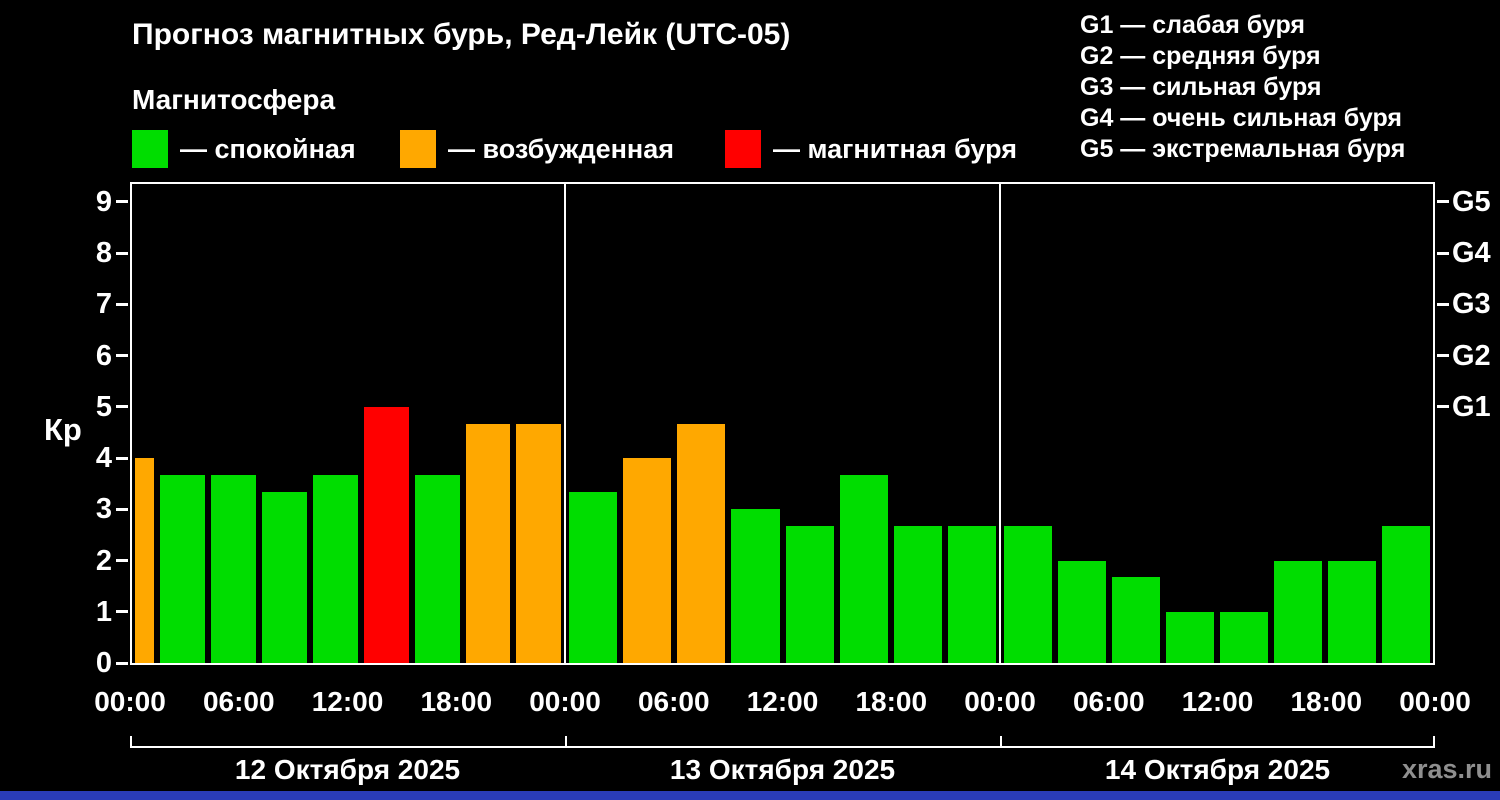  What do you see at coordinates (103, 355) in the screenshot?
I see `y-axis-tick-label: 6` at bounding box center [103, 355].